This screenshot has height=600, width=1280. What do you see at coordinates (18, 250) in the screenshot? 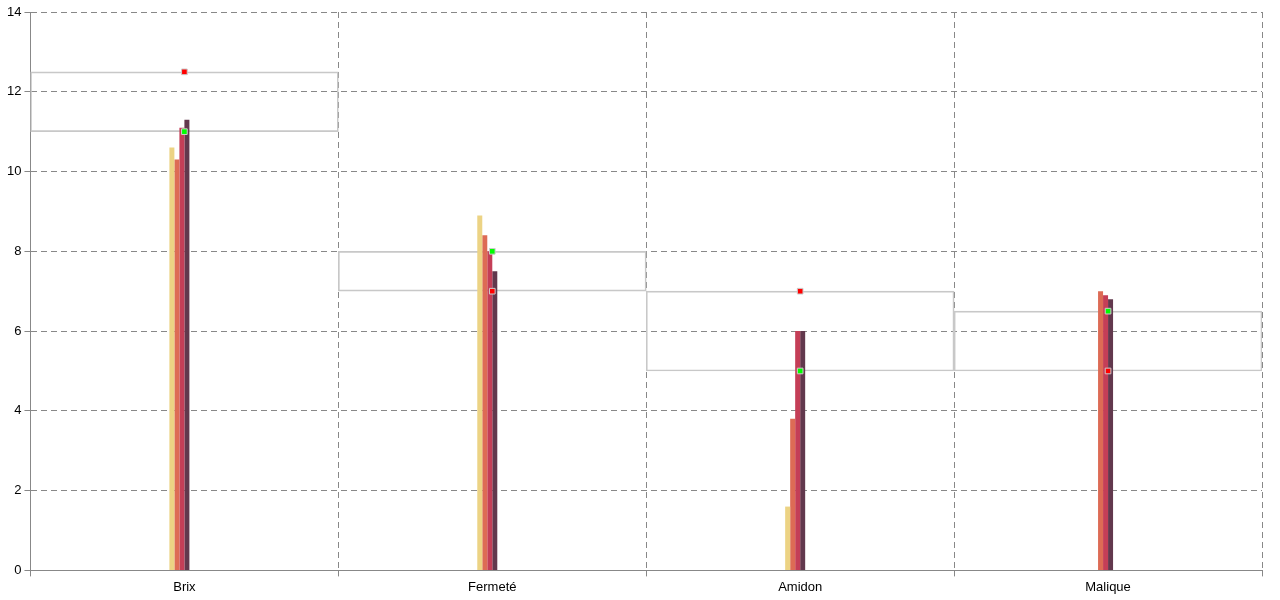
I see `y-tick-label: 8` at bounding box center [18, 250].